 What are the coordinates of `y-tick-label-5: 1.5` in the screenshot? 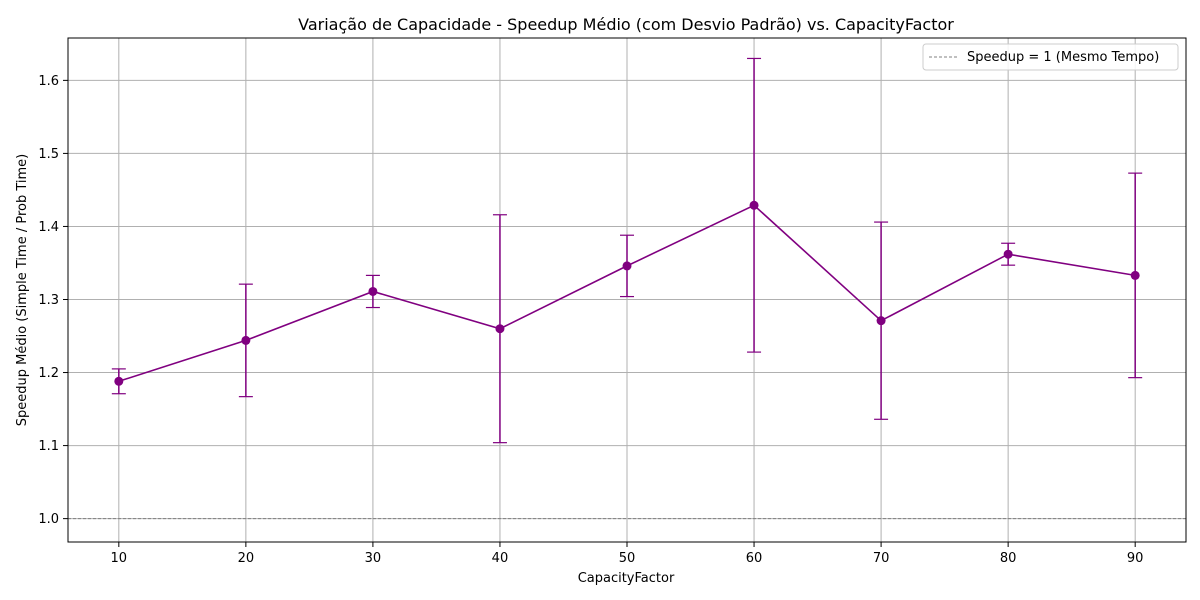 It's located at (48, 154).